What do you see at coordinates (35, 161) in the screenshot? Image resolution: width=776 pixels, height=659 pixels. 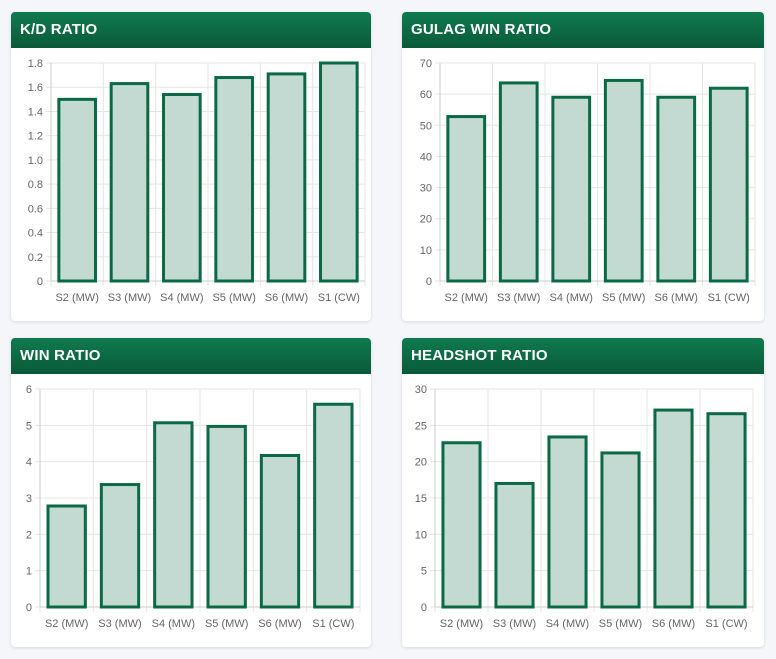 I see `y-tick-label: 1.0` at bounding box center [35, 161].